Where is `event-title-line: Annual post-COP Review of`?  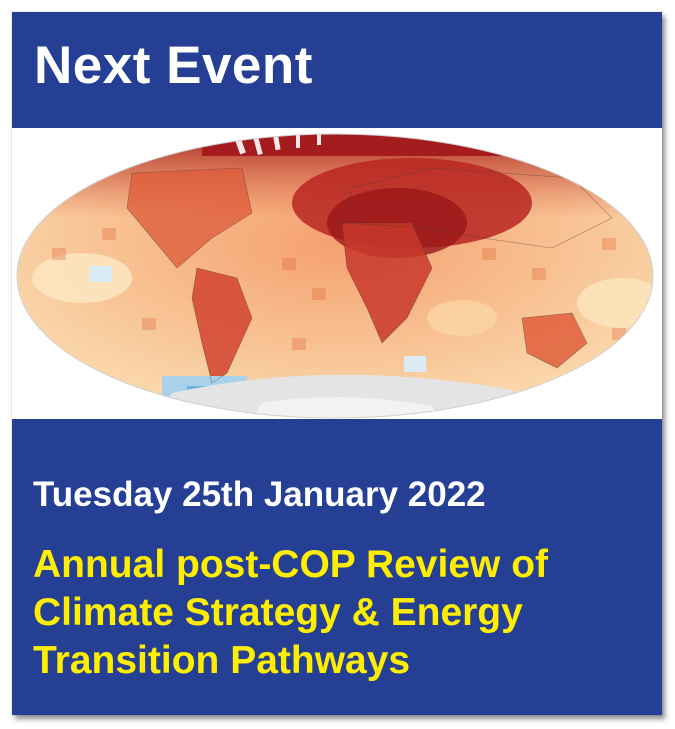 event-title-line: Annual post-COP Review of is located at coordinates (290, 564).